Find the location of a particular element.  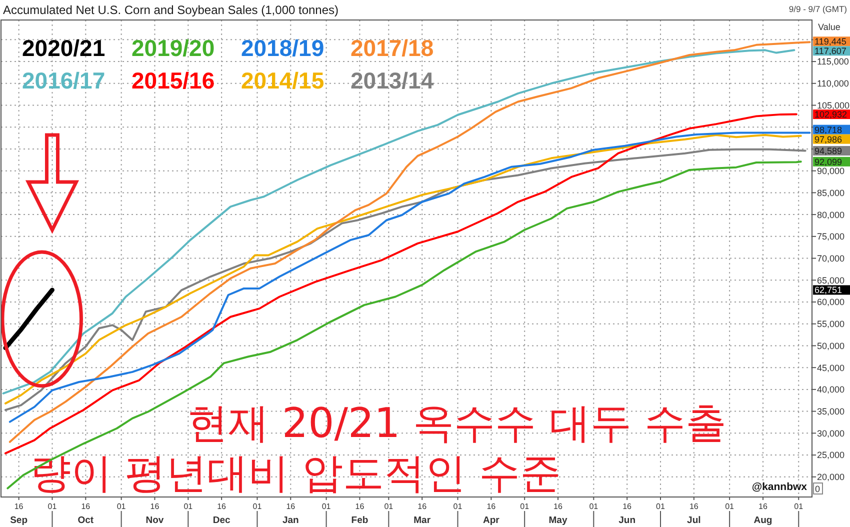

text: 9/9 - 9/7 (GMT) is located at coordinates (818, 9).